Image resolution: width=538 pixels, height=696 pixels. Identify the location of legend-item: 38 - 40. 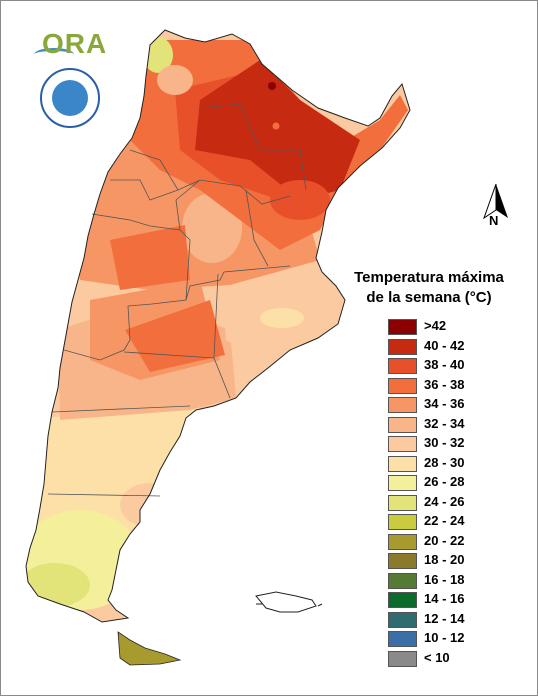
(453, 365).